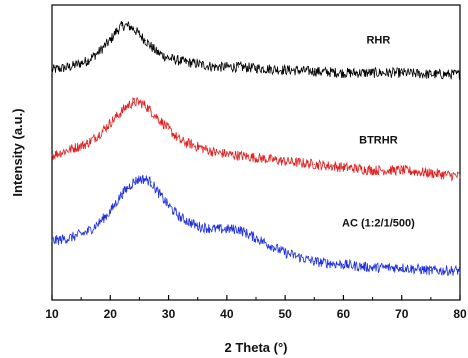 The height and width of the screenshot is (358, 468). Describe the element at coordinates (285, 314) in the screenshot. I see `x-tick-label: 50` at that location.